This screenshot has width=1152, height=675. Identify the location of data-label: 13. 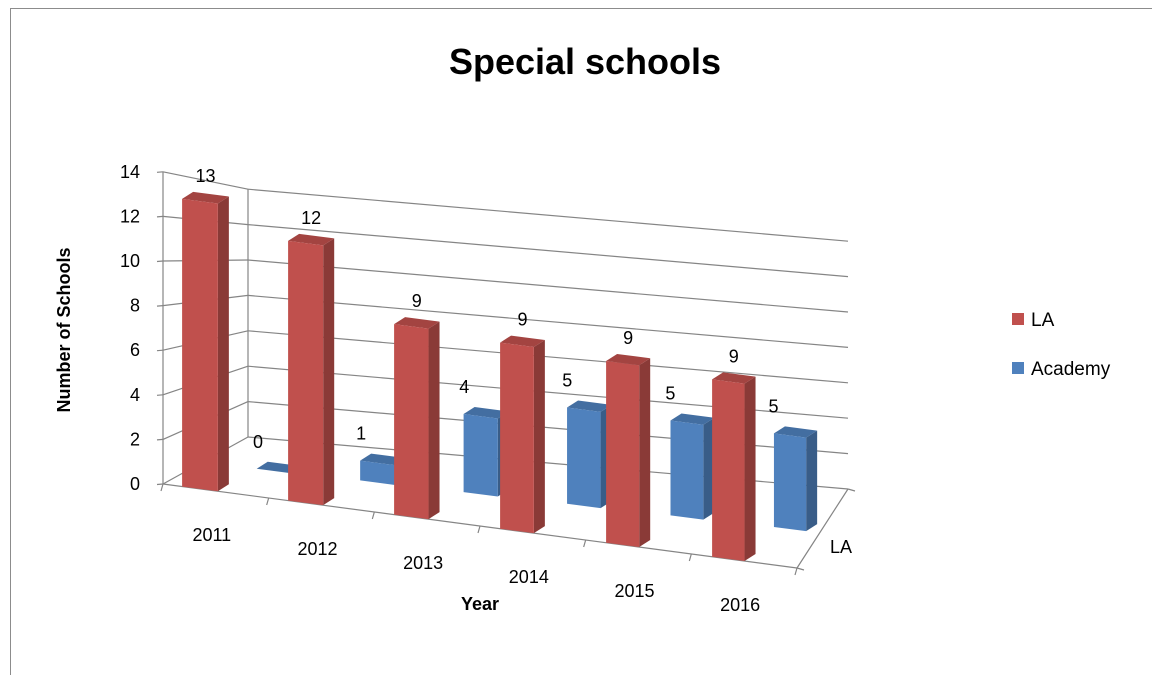
(205, 176).